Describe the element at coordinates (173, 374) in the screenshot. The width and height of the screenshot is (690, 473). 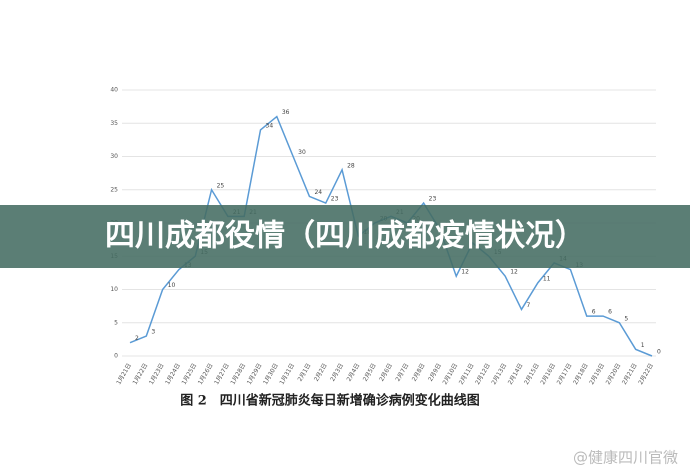
I see `x-tick-label: 1月24日` at that location.